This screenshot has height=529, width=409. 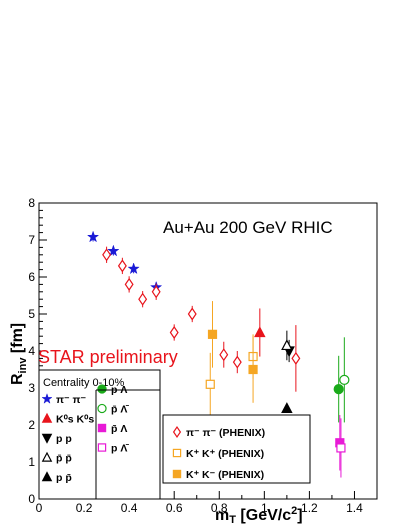 What do you see at coordinates (31, 240) in the screenshot?
I see `y-tick-label: 7` at bounding box center [31, 240].